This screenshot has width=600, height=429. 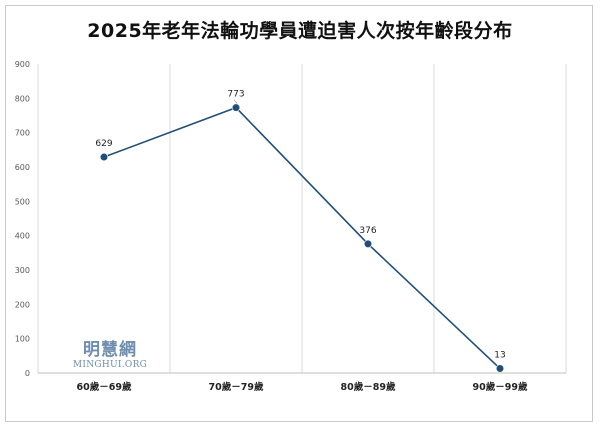 What do you see at coordinates (499, 356) in the screenshot?
I see `data-label: 13` at bounding box center [499, 356].